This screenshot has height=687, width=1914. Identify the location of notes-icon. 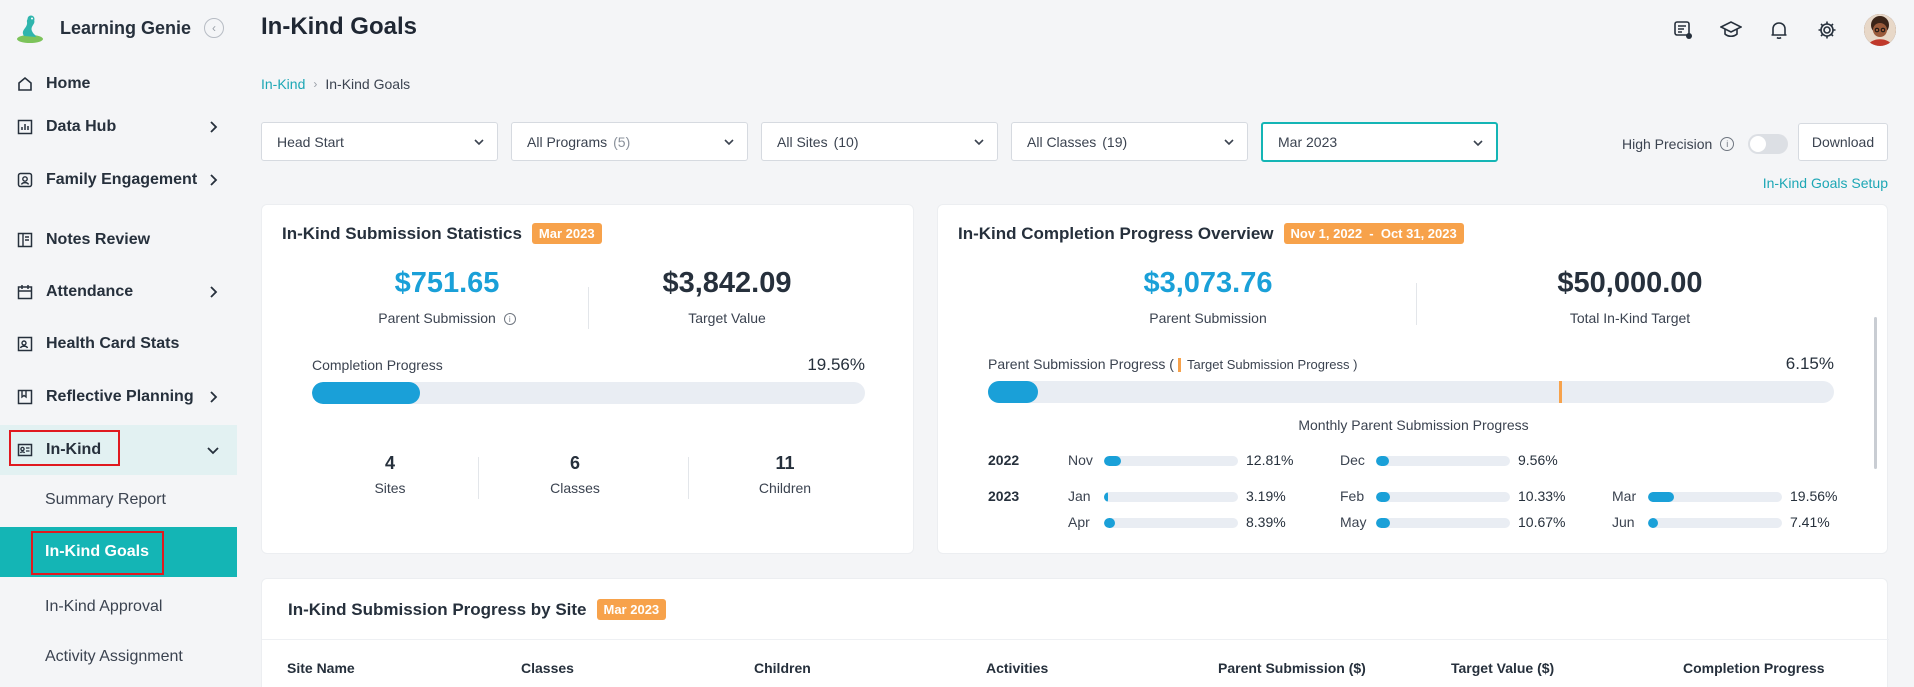
(25, 240).